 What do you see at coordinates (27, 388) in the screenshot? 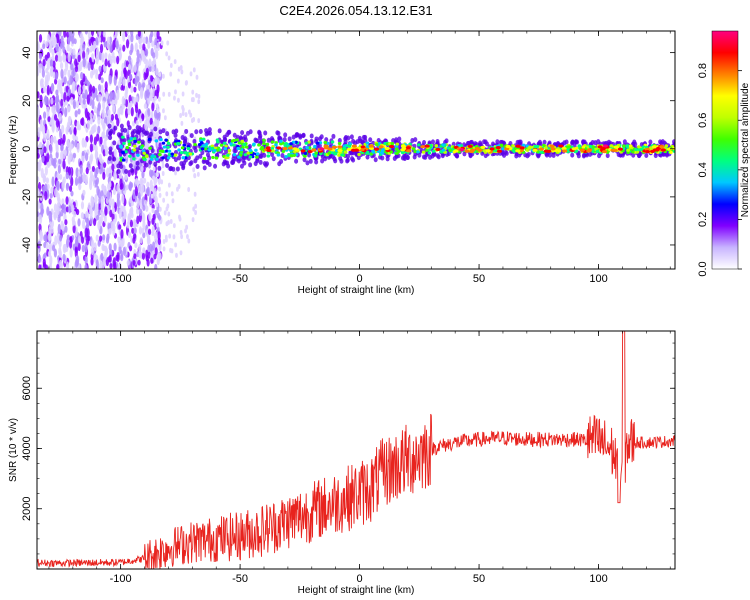
I see `y-tick-label: 6000` at bounding box center [27, 388].